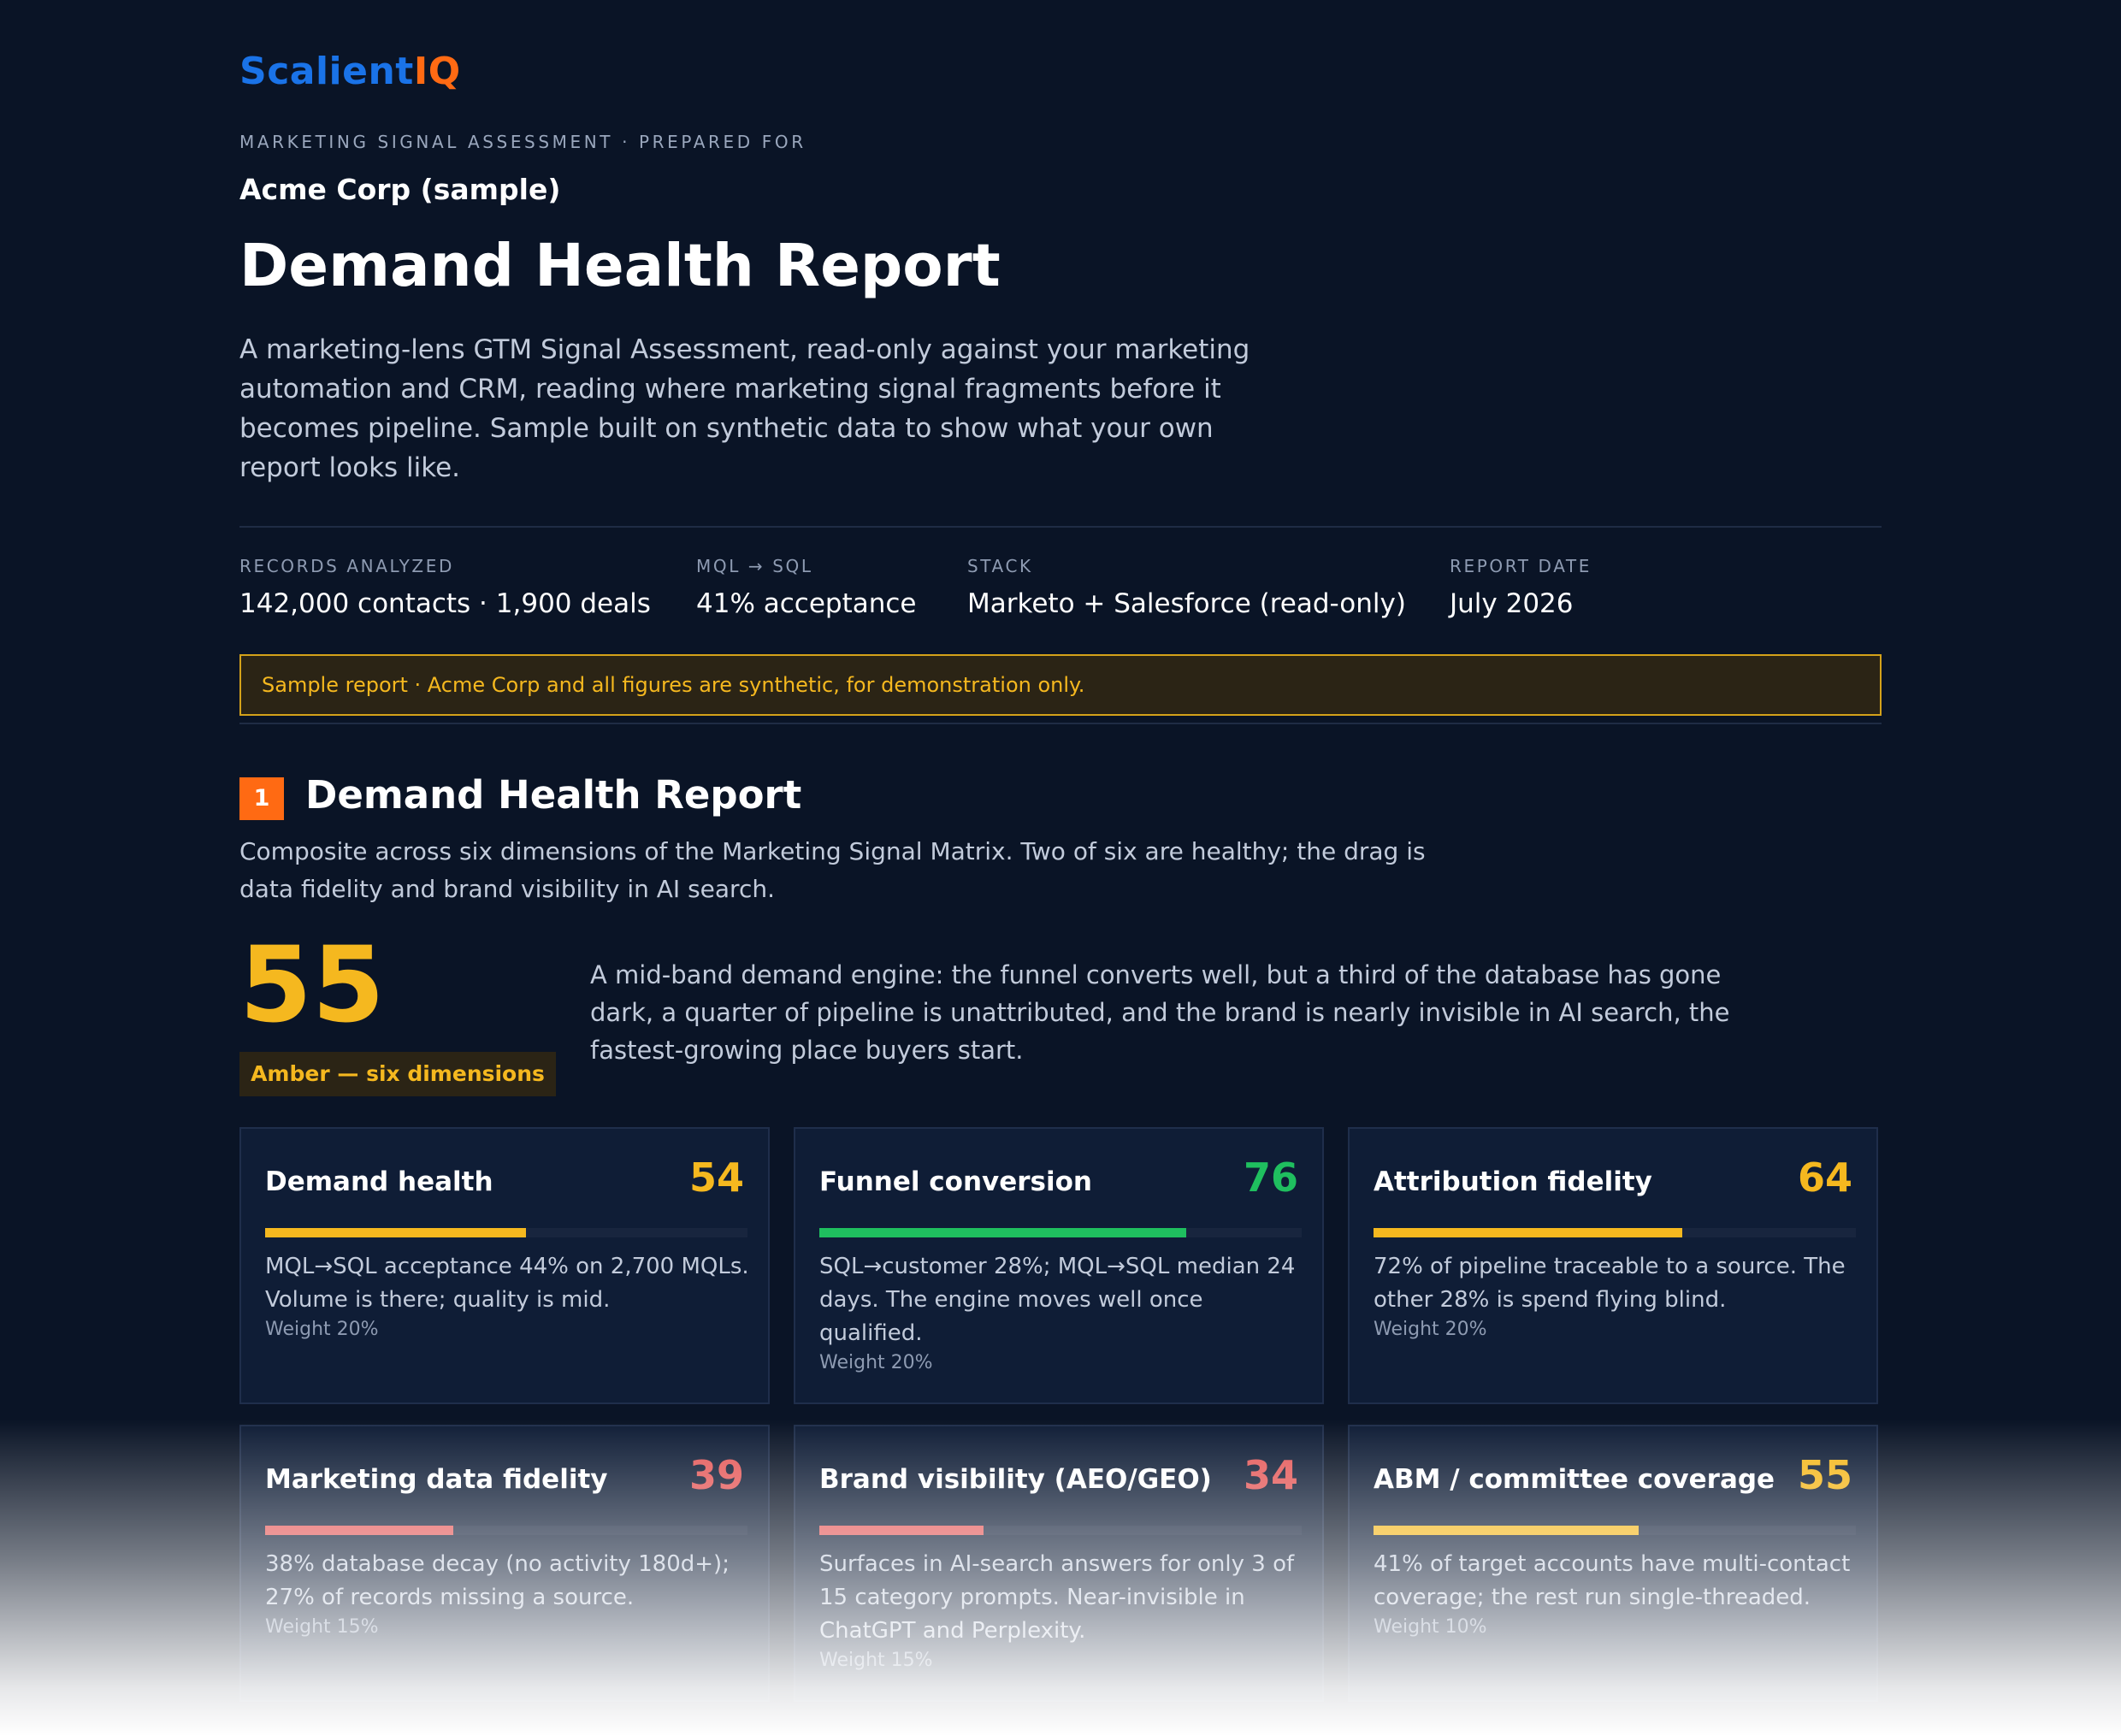 Image resolution: width=2121 pixels, height=1736 pixels. Describe the element at coordinates (312, 985) in the screenshot. I see `composite-score: 55` at that location.